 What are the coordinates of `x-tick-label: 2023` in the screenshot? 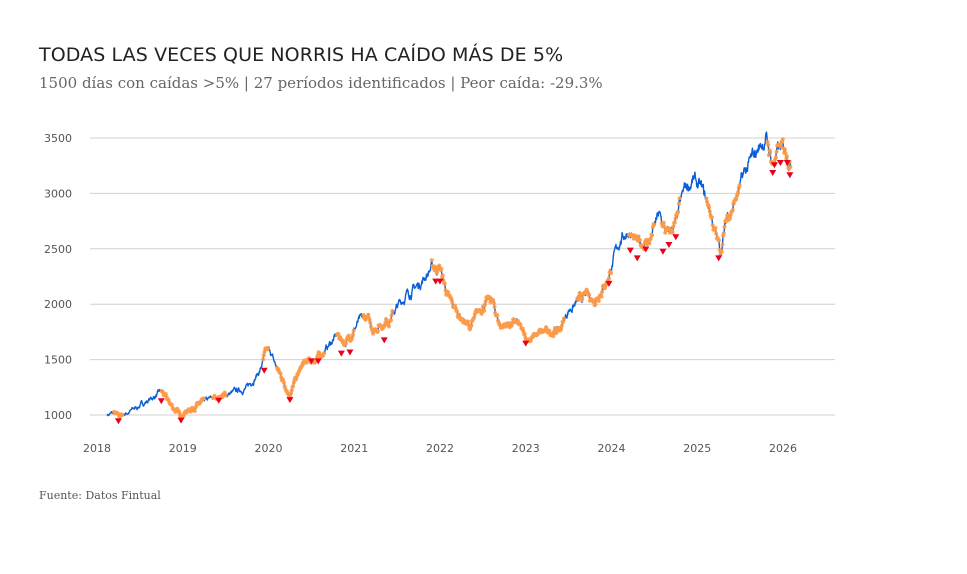 It's located at (526, 448).